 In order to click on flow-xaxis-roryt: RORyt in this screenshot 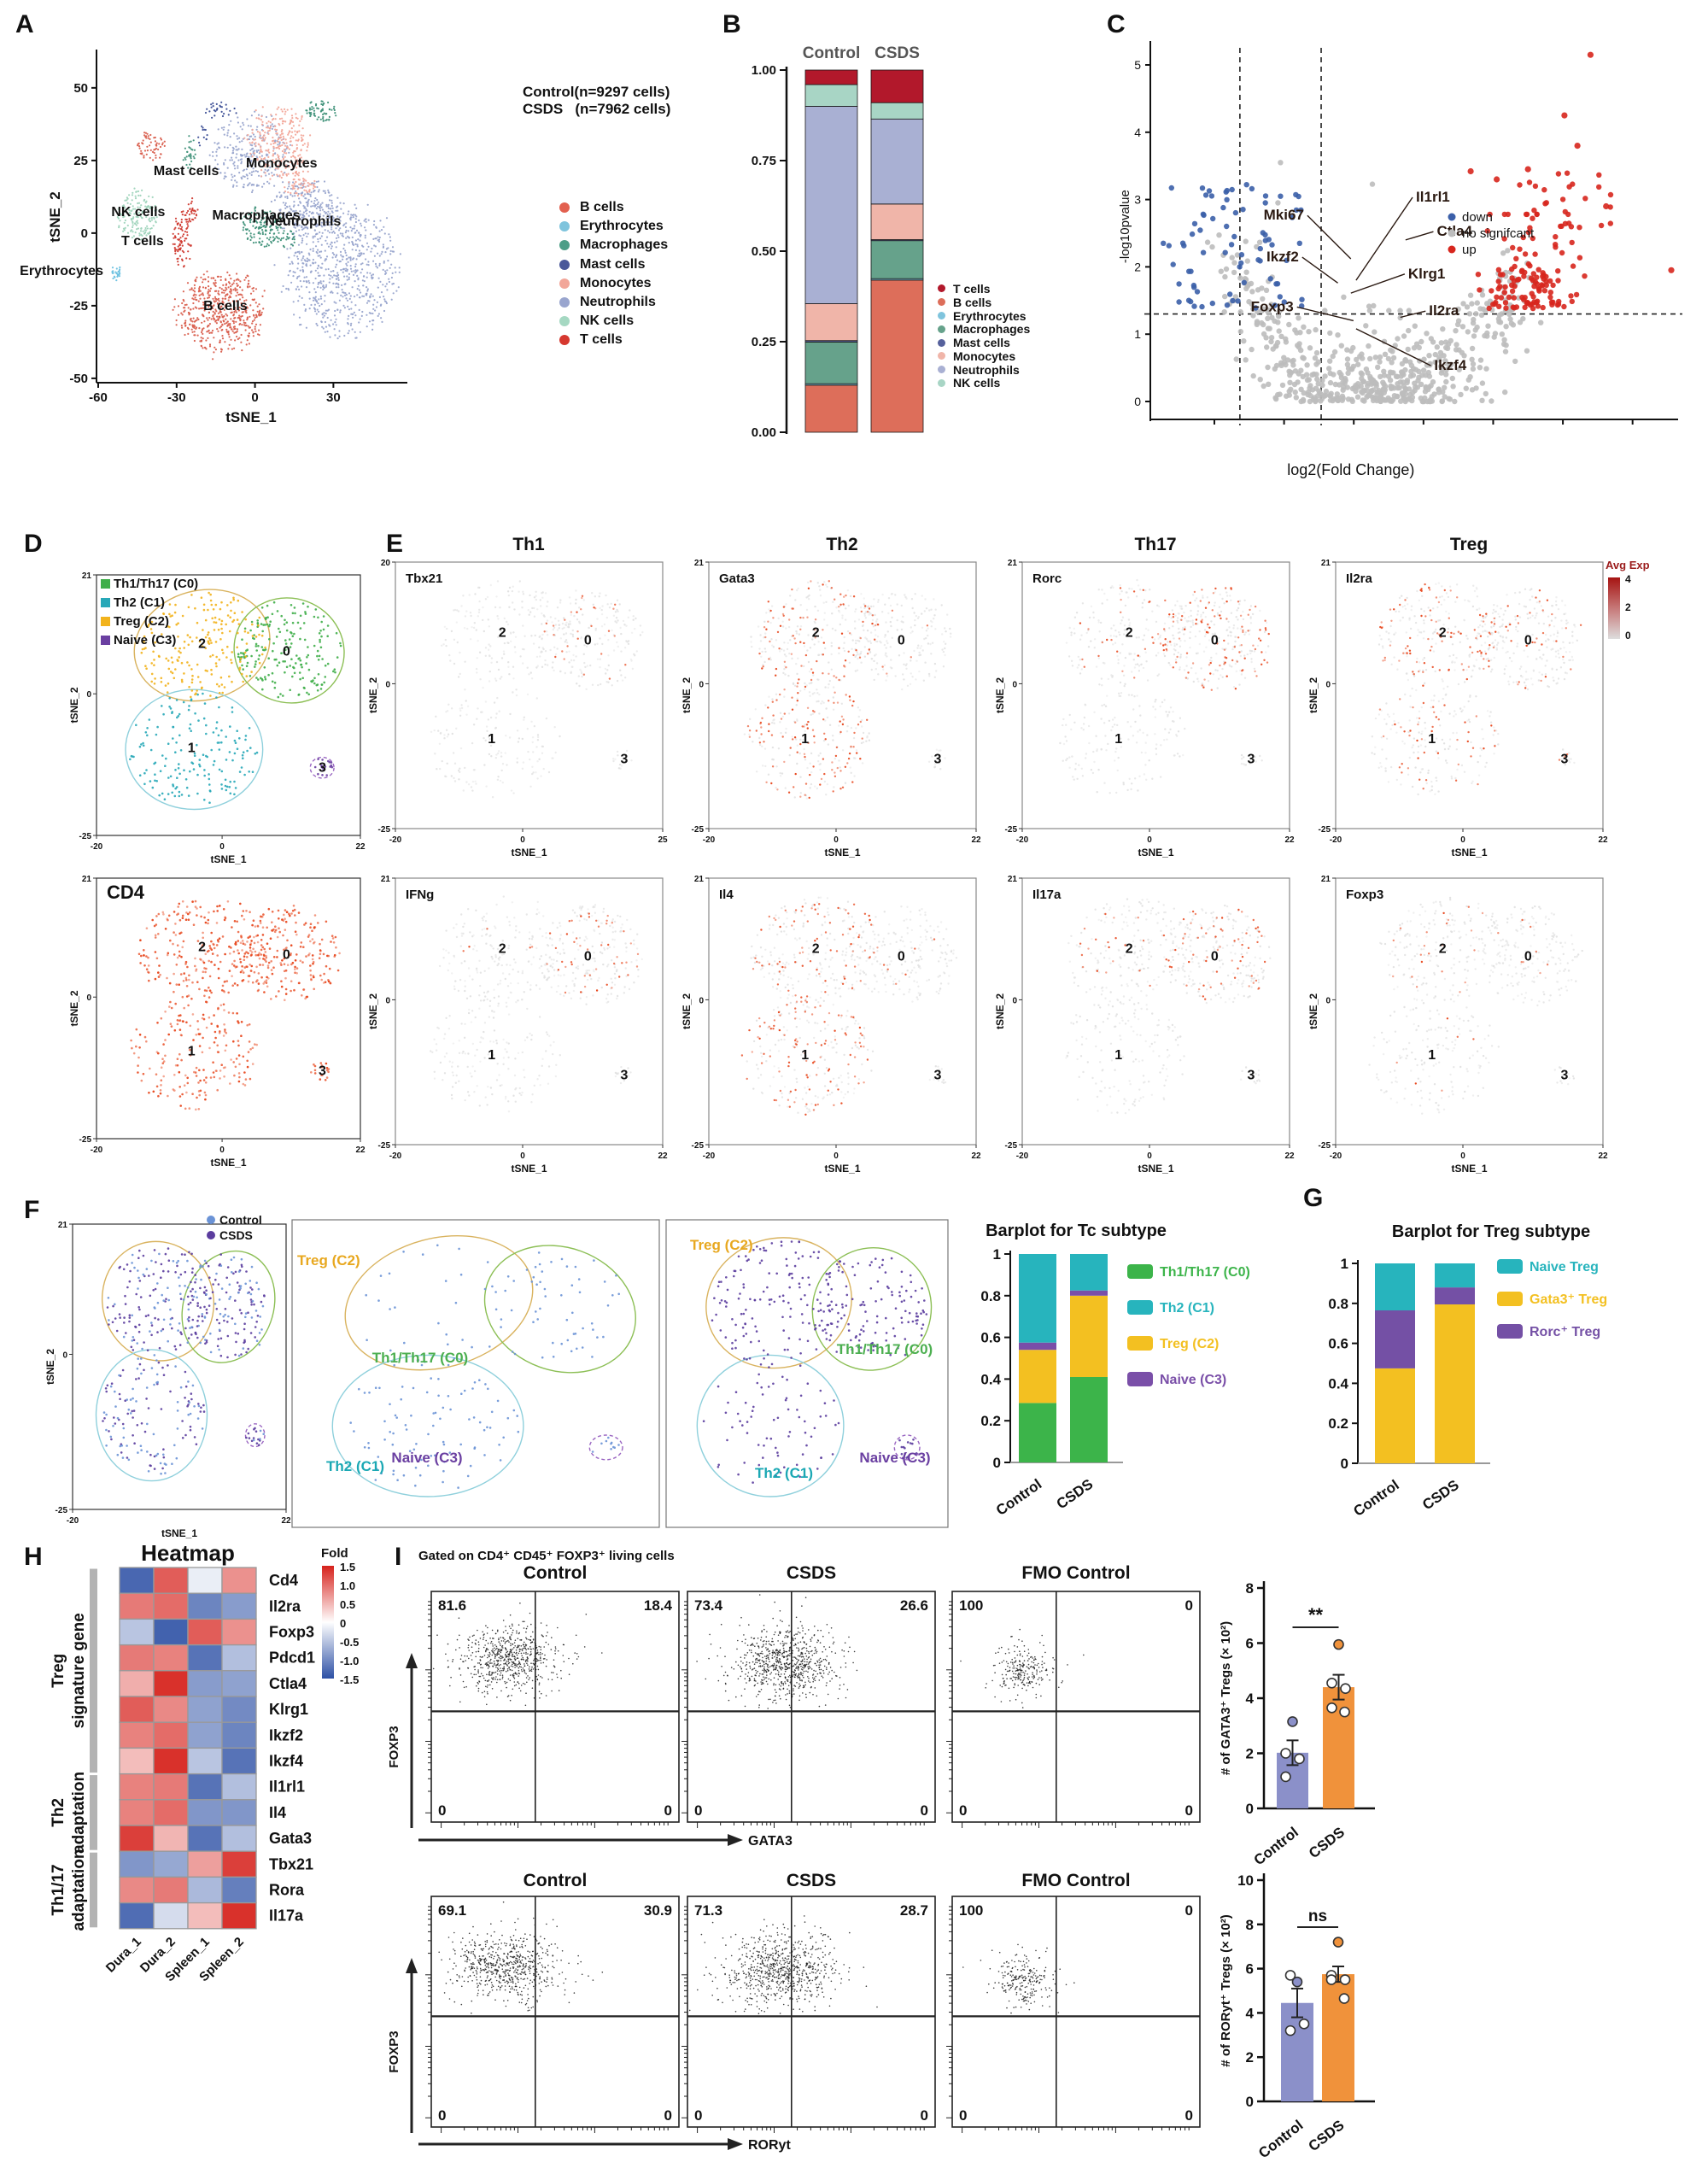, I will do `click(604, 2145)`.